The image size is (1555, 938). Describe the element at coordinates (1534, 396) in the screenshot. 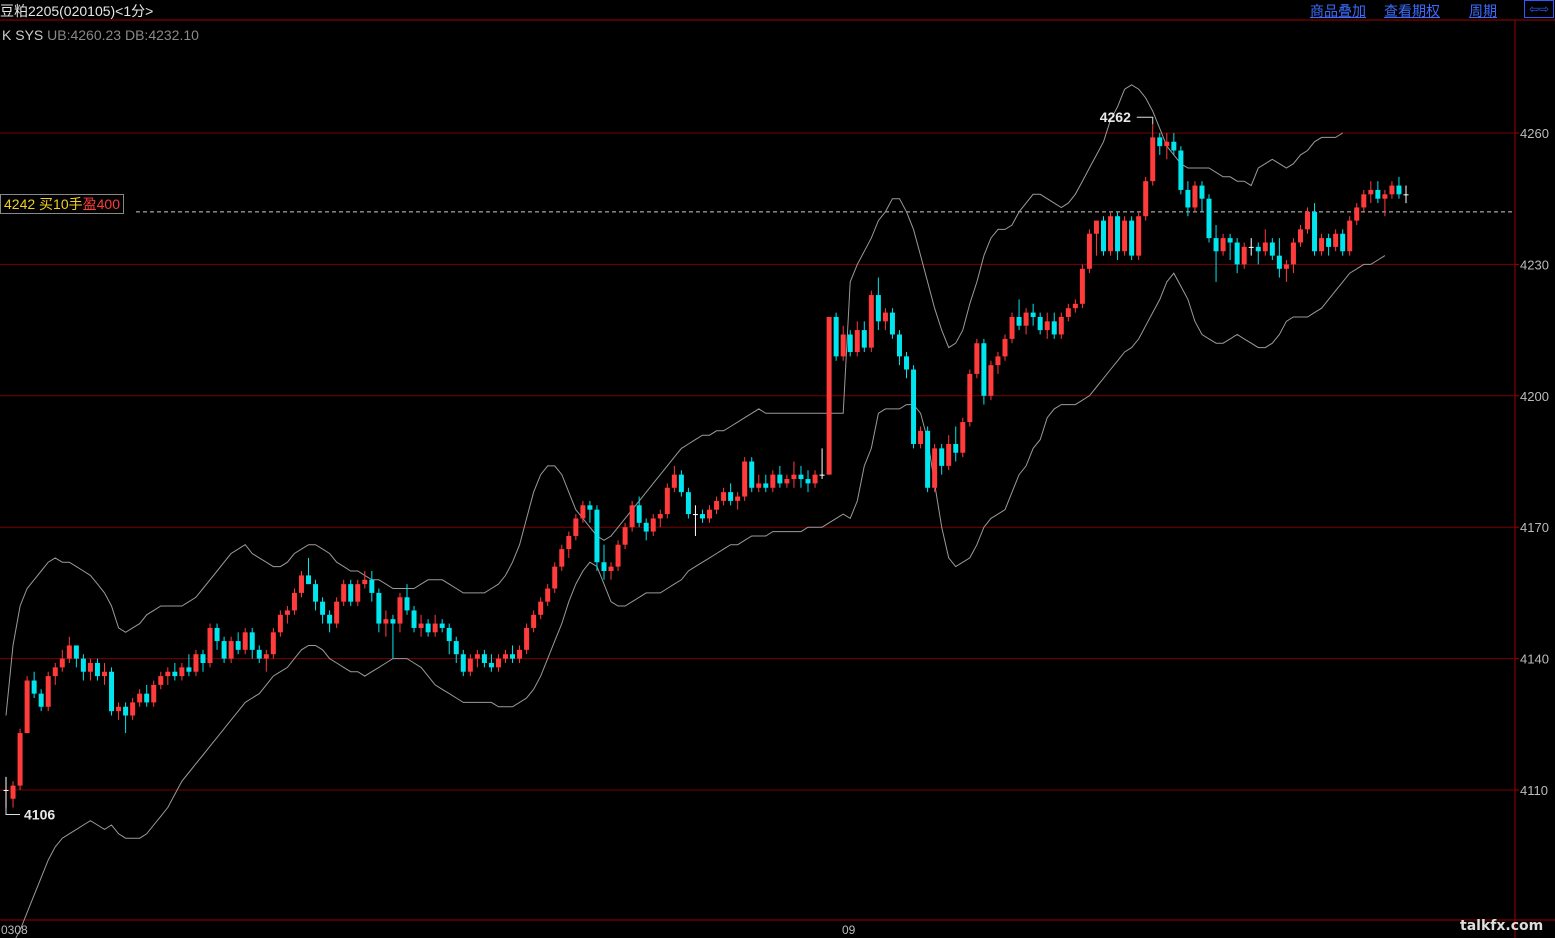

I see `y-tick-label: 4200` at that location.